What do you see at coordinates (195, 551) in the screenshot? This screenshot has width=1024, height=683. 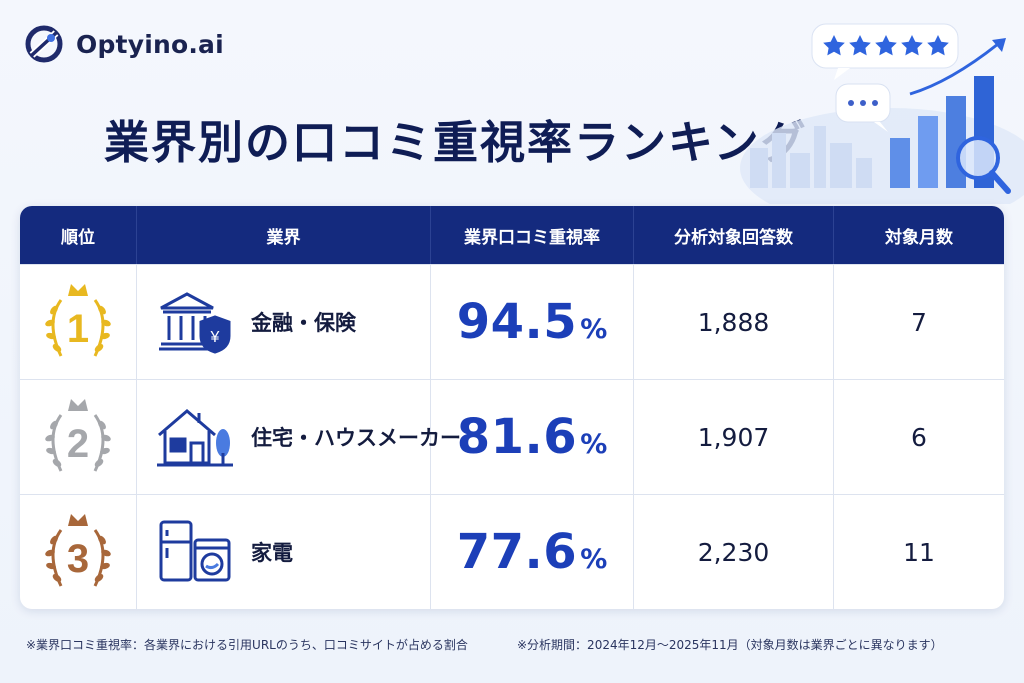 I see `appliance-icon` at bounding box center [195, 551].